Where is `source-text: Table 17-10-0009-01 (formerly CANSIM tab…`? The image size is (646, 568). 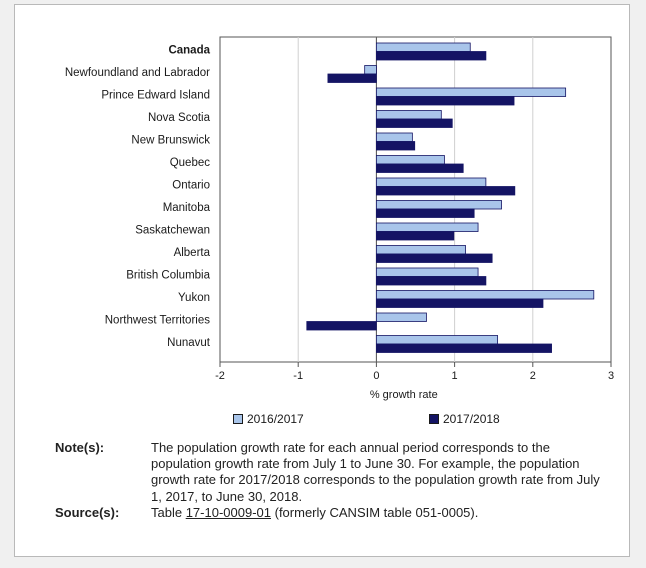
source-text: Table 17-10-0009-01 (formerly CANSIM tab… is located at coordinates (376, 513).